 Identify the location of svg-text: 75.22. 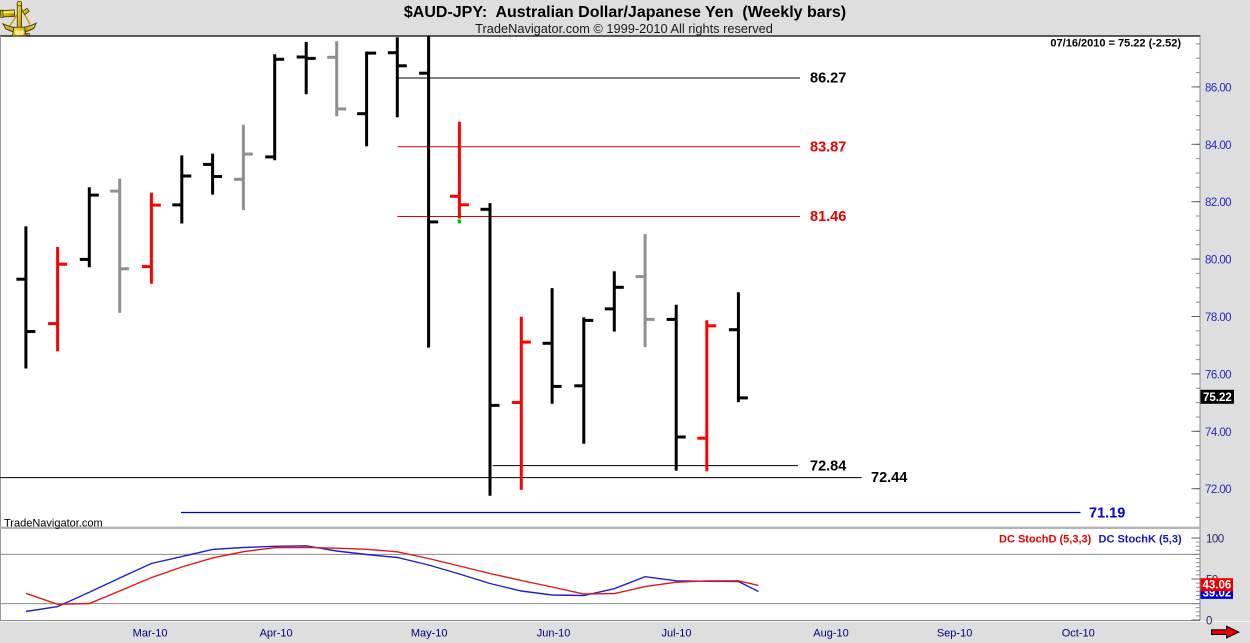
(1217, 398).